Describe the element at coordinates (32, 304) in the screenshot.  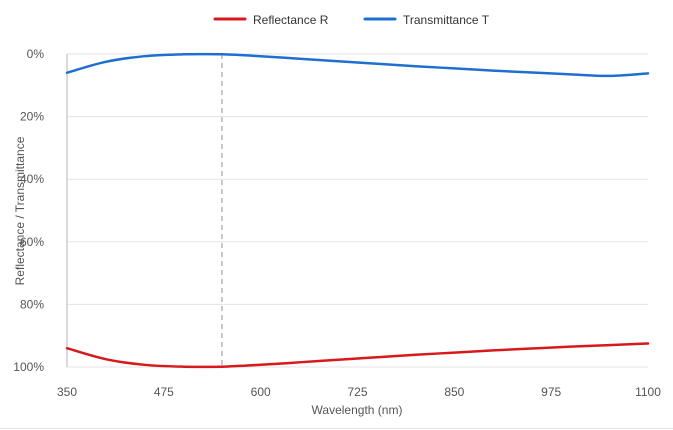
I see `y-tick-label: 80%` at that location.